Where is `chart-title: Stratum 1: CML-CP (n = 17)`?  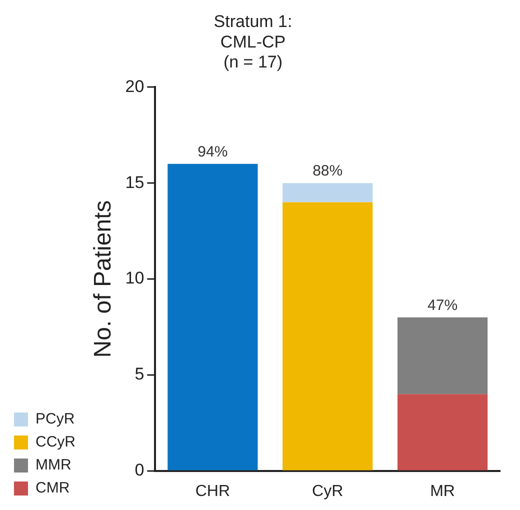
chart-title: Stratum 1: CML-CP (n = 17) is located at coordinates (253, 42).